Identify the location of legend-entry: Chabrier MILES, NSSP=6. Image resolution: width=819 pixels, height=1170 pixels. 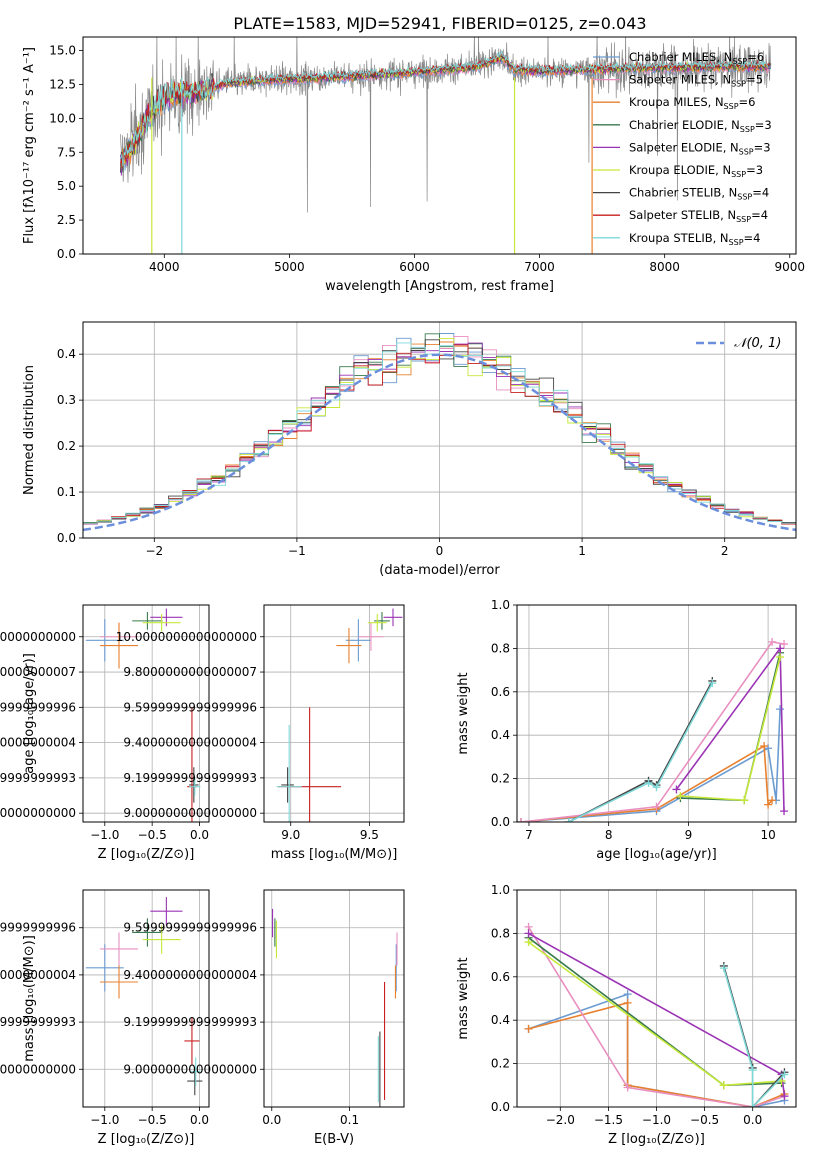
(696, 58).